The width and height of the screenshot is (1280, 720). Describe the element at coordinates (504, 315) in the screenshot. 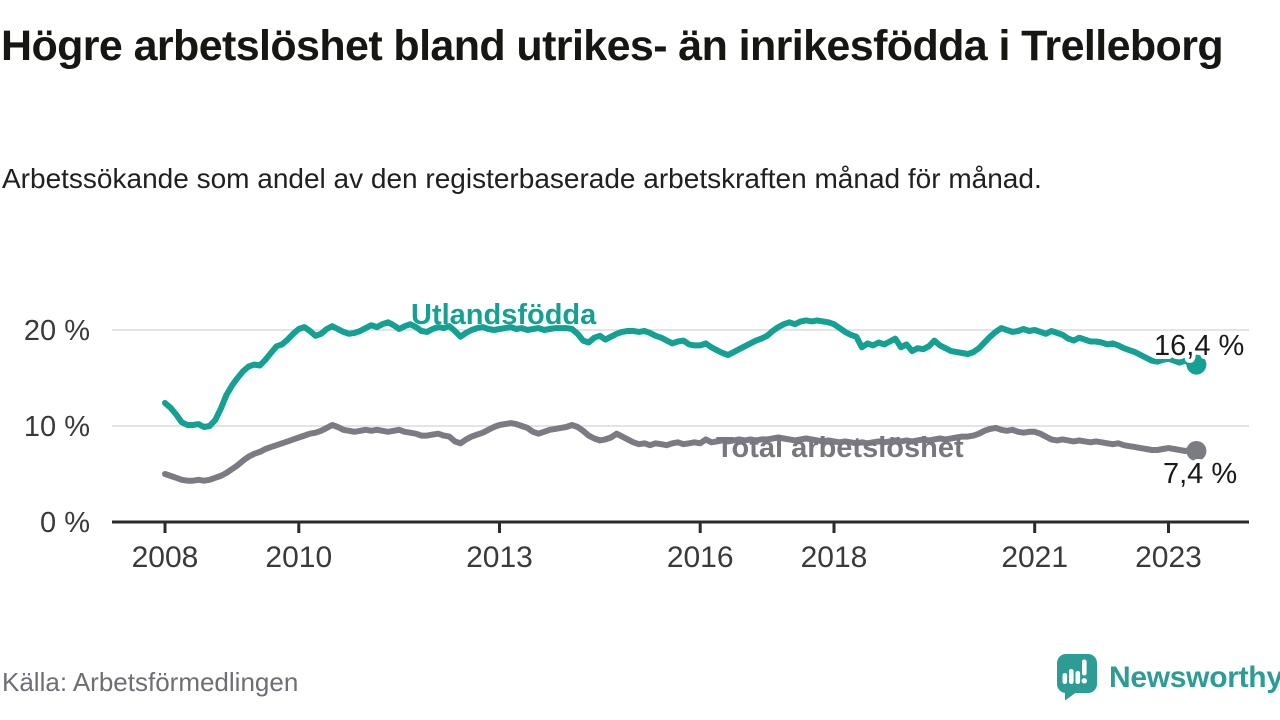

I see `series-label-utlandsfodda: Utlandsfödda` at that location.